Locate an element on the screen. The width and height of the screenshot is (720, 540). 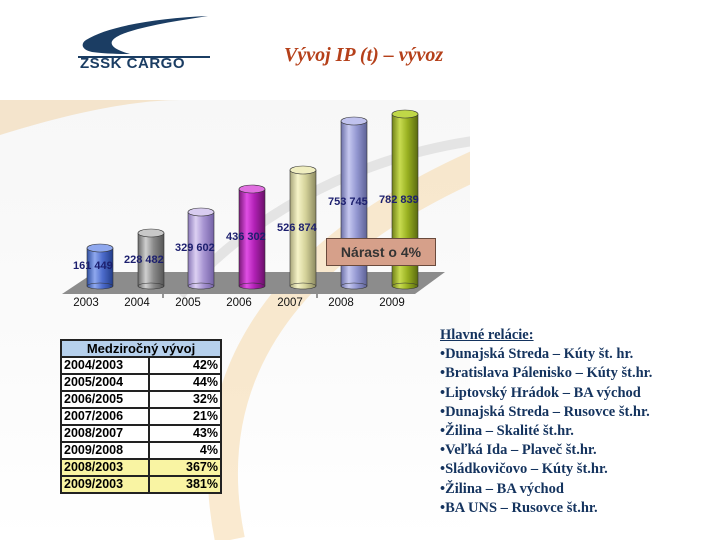
table-row: 2005/2004 44% is located at coordinates (141, 382).